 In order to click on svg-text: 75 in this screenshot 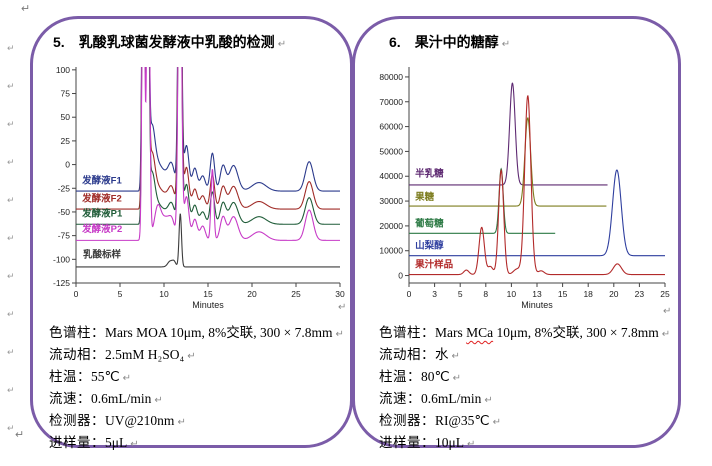, I will do `click(66, 94)`.